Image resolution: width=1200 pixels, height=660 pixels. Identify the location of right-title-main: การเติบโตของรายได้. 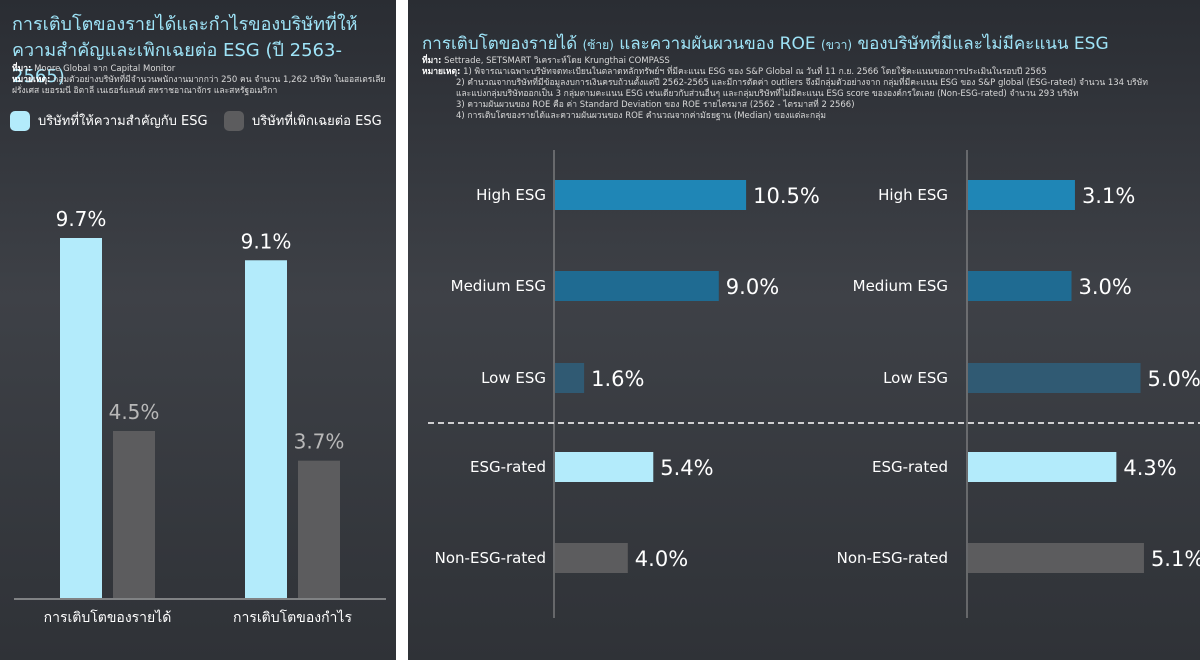
(500, 44).